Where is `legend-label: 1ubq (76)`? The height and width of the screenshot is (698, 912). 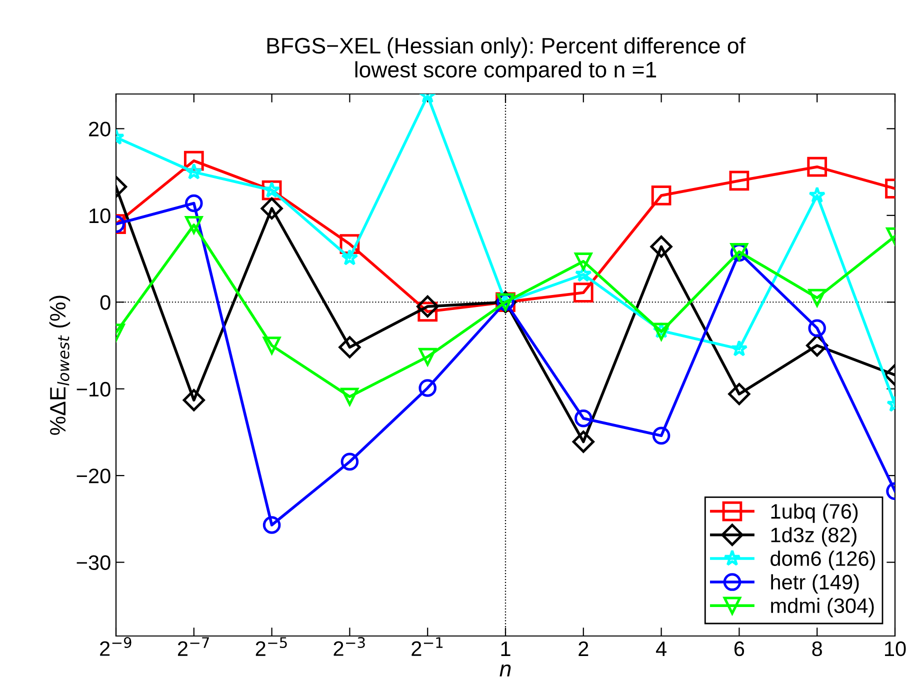
legend-label: 1ubq (76) is located at coordinates (814, 513).